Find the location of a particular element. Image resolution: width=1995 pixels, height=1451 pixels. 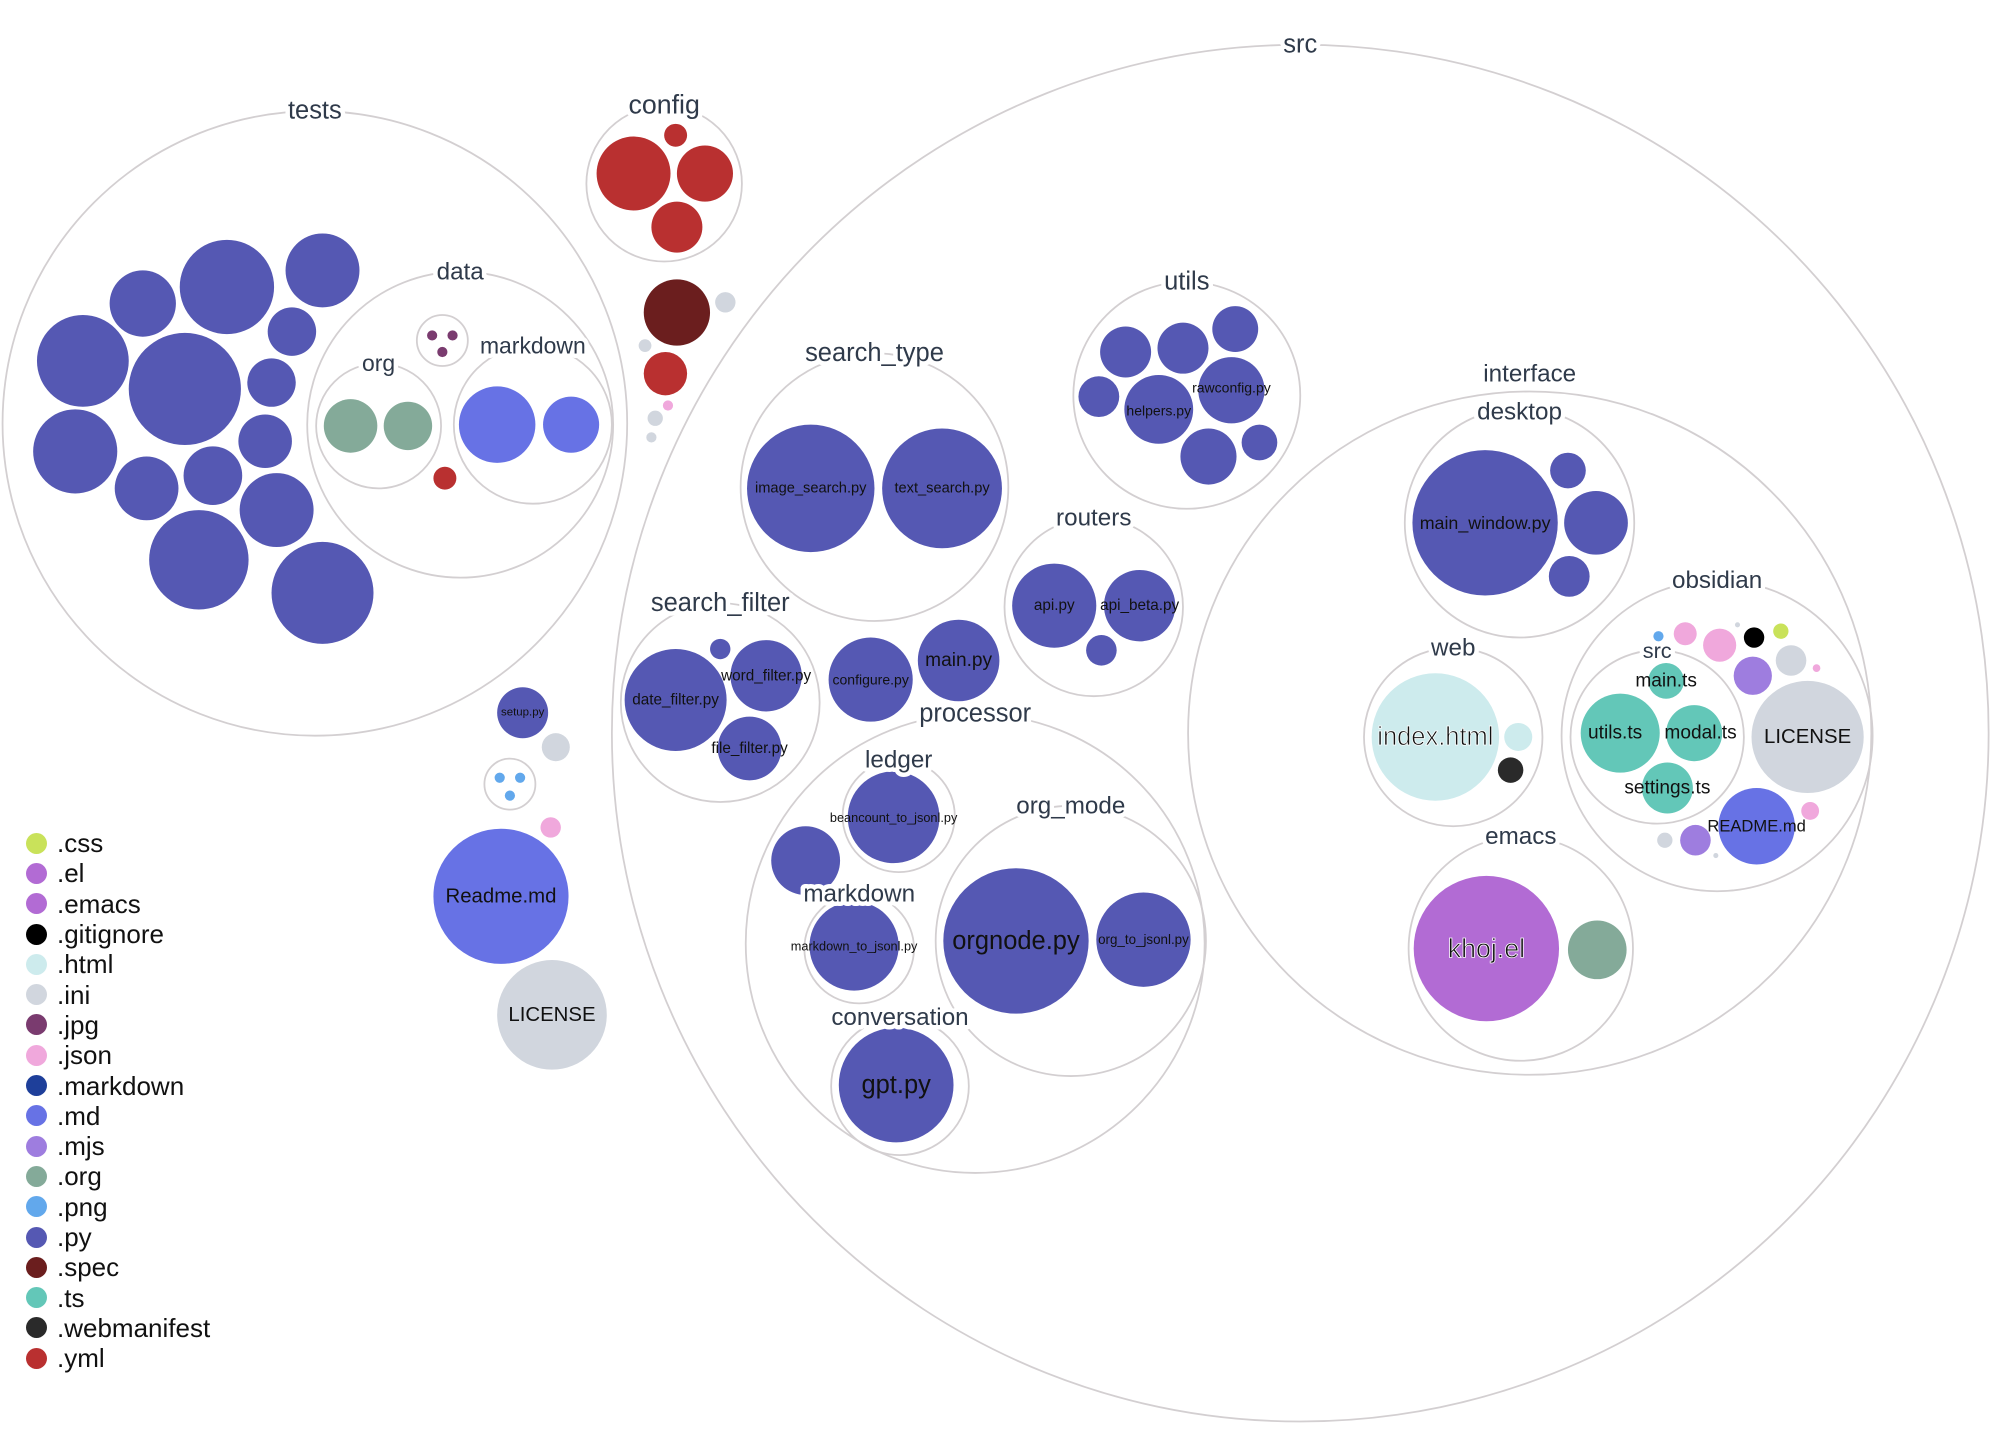

file-label: orgnode.py is located at coordinates (1016, 941).